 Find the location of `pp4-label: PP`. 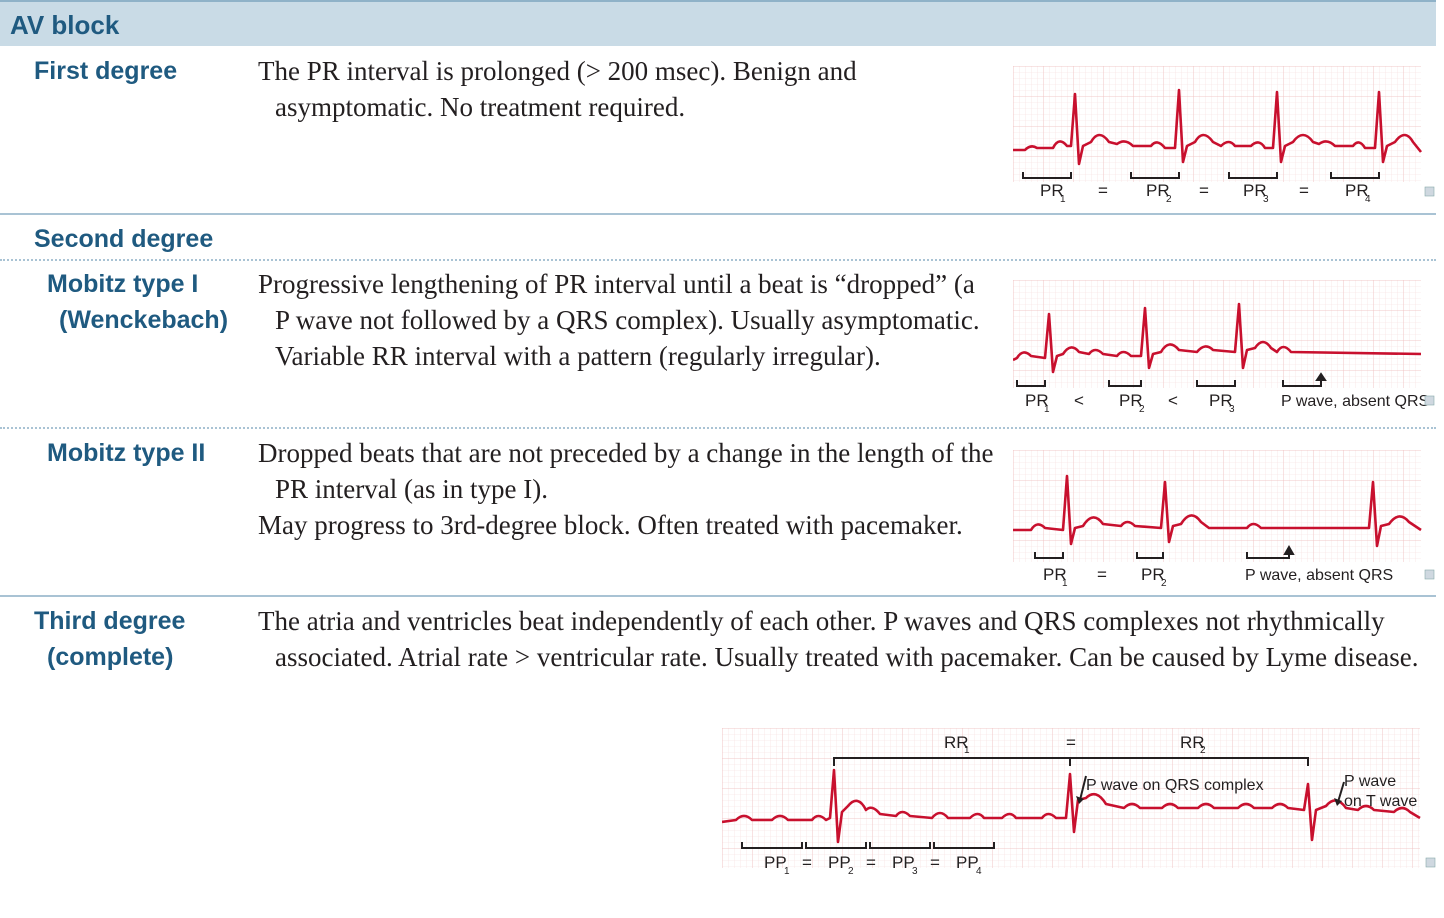

pp4-label: PP is located at coordinates (967, 862).